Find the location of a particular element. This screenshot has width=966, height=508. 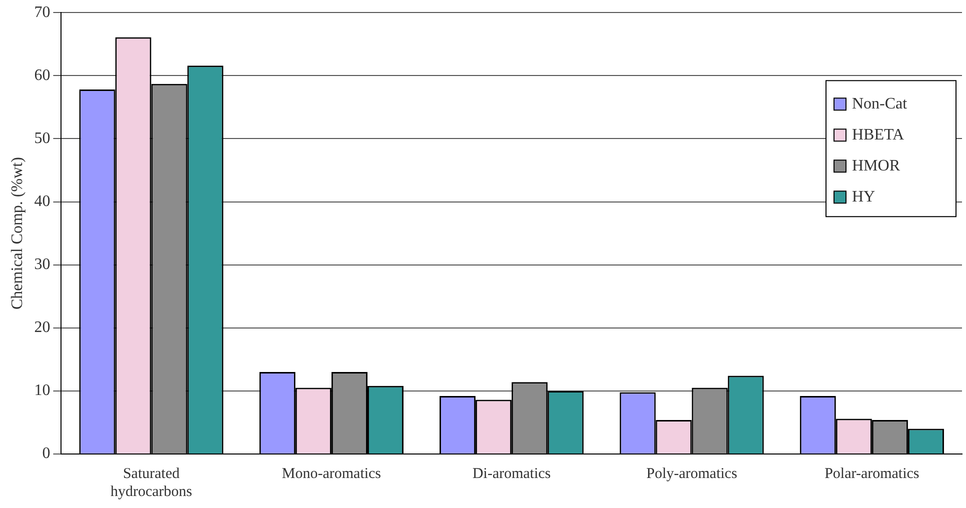

x-tick-label: Poly-aromatics is located at coordinates (692, 474).